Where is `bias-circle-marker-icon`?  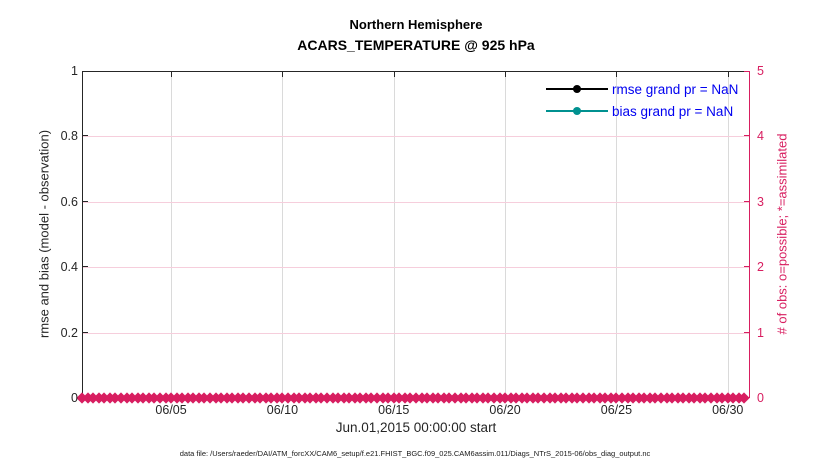 bias-circle-marker-icon is located at coordinates (577, 111).